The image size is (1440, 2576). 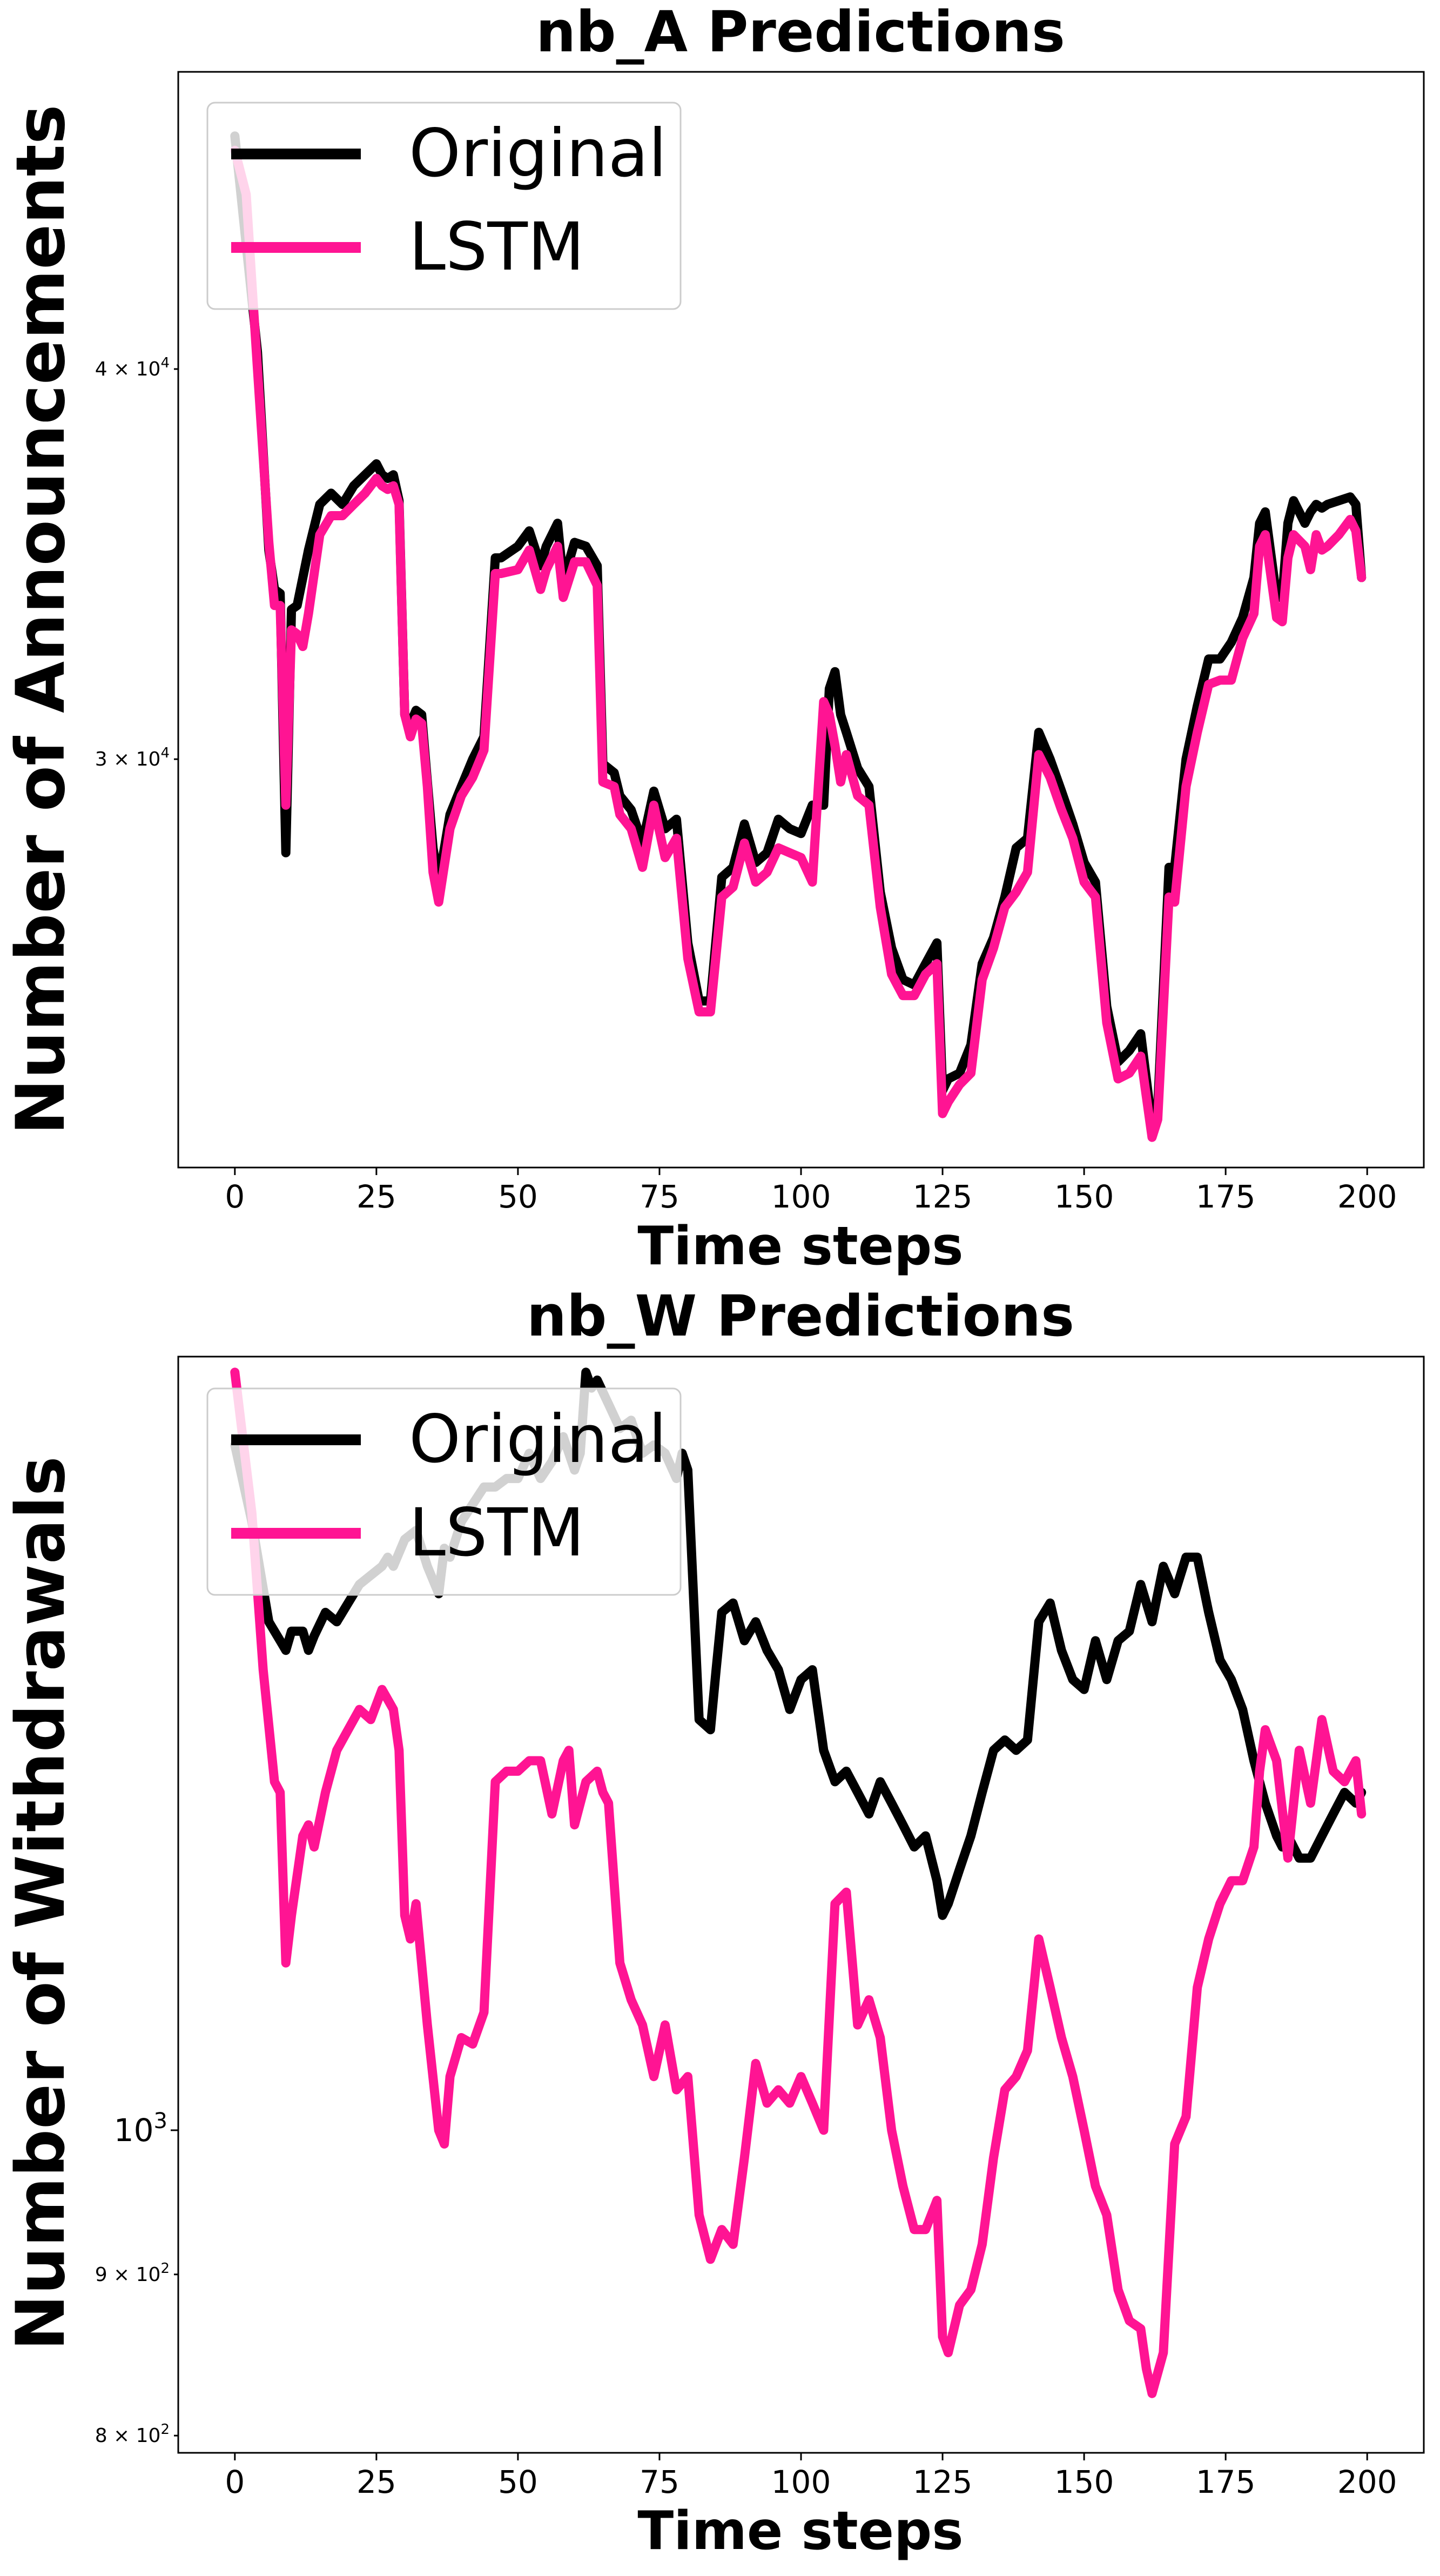 What do you see at coordinates (41, 1903) in the screenshot?
I see `y-axis-label: Number of Withdrawals` at bounding box center [41, 1903].